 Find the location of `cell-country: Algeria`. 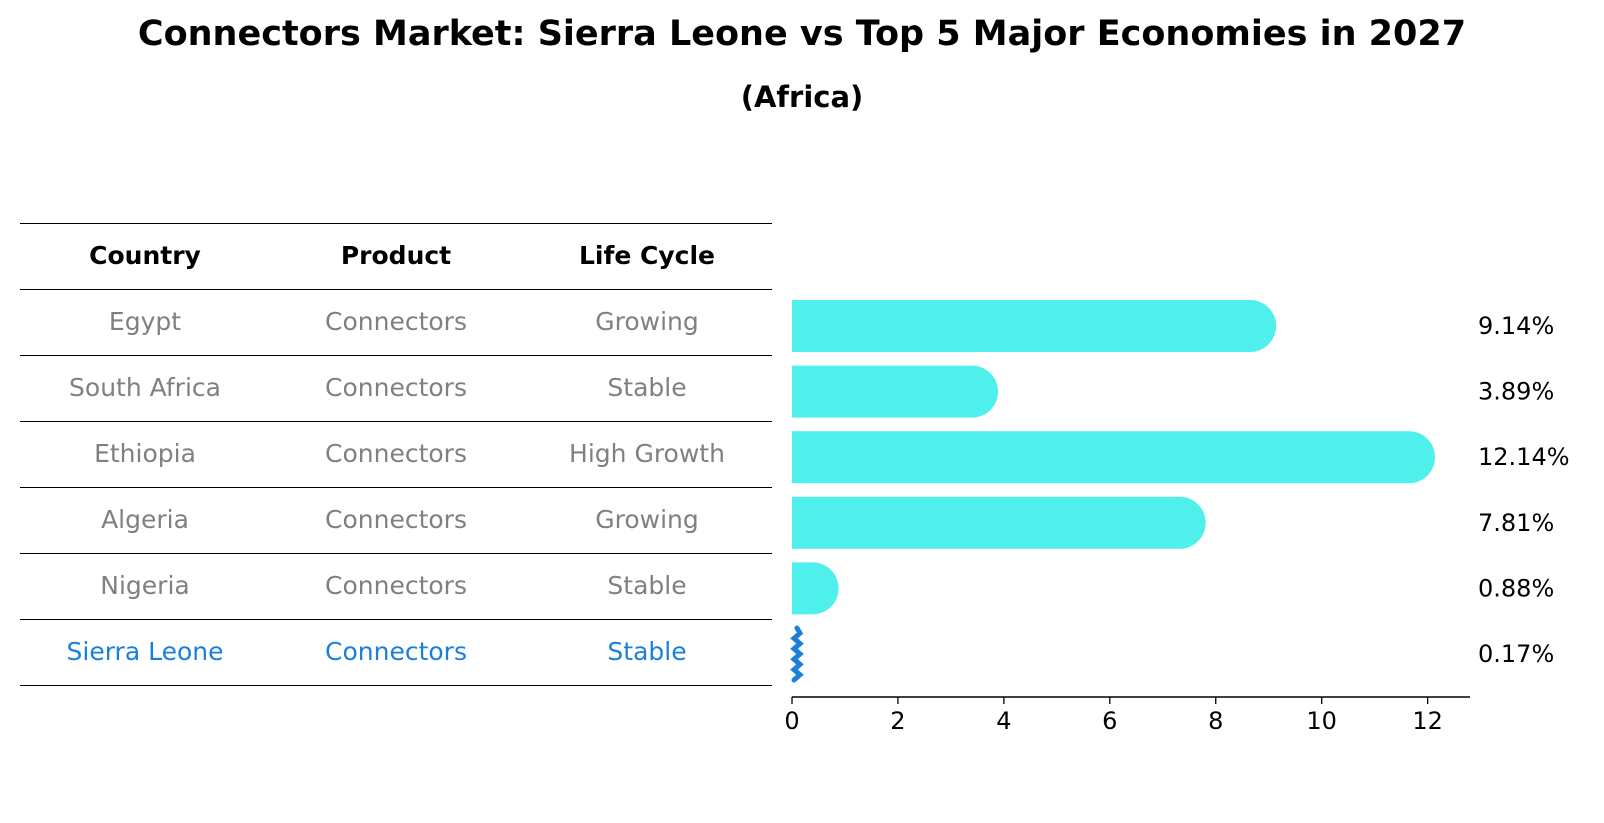

cell-country: Algeria is located at coordinates (145, 519).